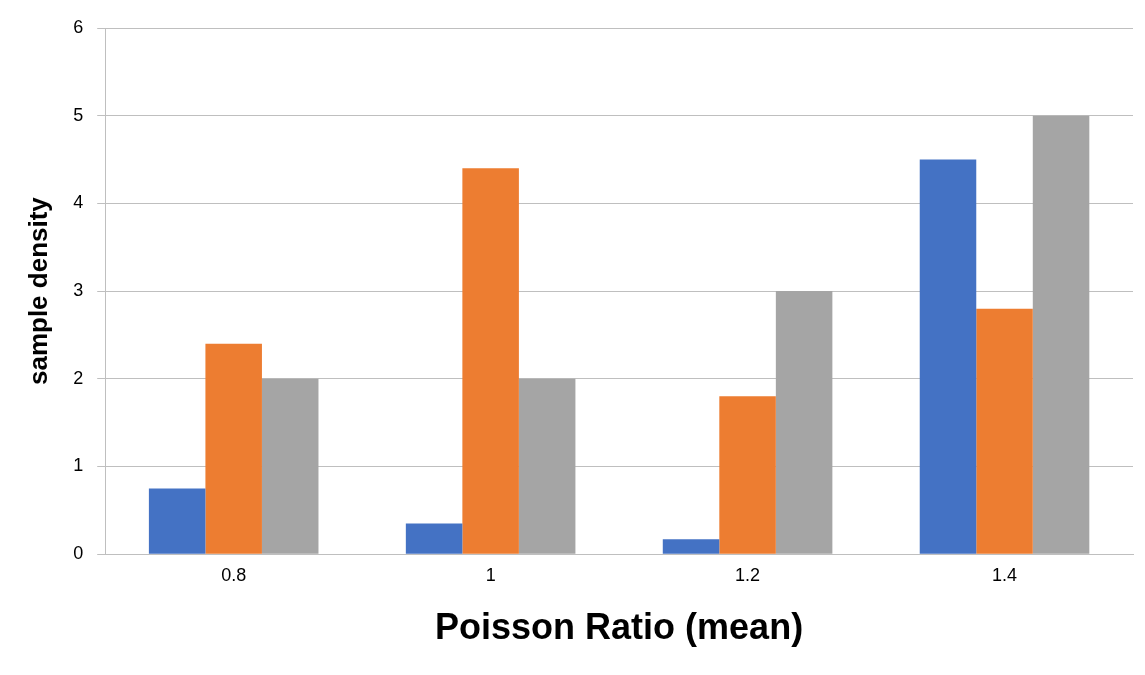 Image resolution: width=1145 pixels, height=675 pixels. What do you see at coordinates (78, 465) in the screenshot?
I see `y-tick-label: 1` at bounding box center [78, 465].